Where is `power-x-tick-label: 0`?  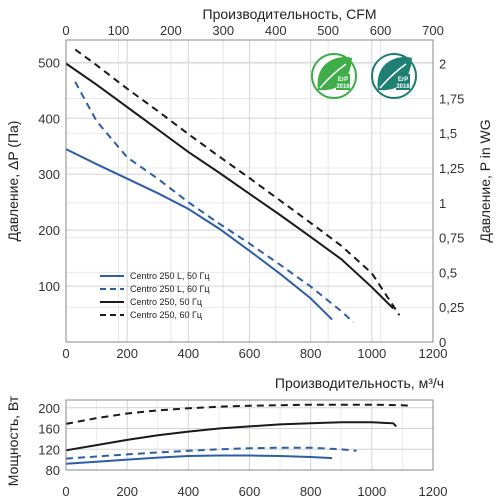
power-x-tick-label: 0 is located at coordinates (65, 491).